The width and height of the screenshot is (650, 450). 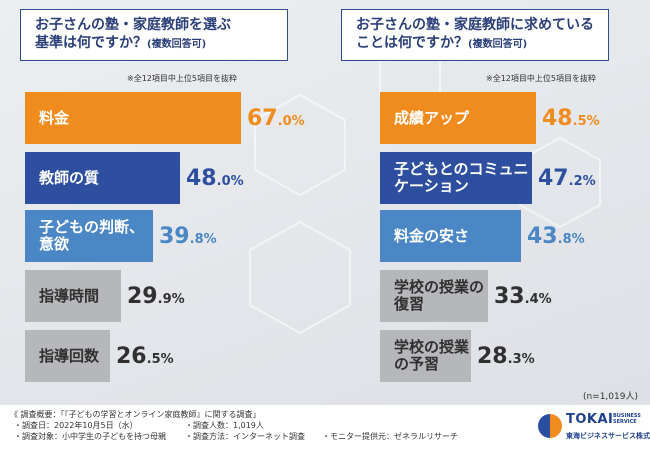 What do you see at coordinates (521, 359) in the screenshot?
I see `bar-value-decimal: .3%` at bounding box center [521, 359].